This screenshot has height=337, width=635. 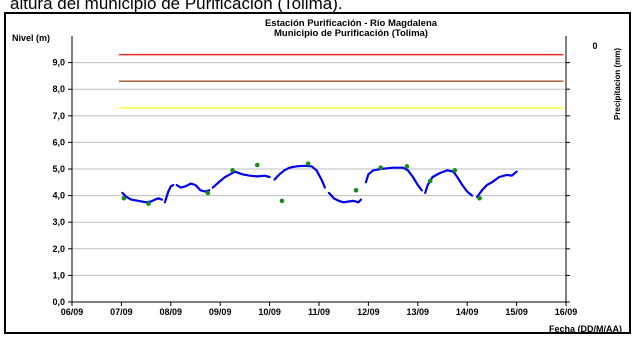 What do you see at coordinates (58, 169) in the screenshot?
I see `y-tick-label: 5,0` at bounding box center [58, 169].